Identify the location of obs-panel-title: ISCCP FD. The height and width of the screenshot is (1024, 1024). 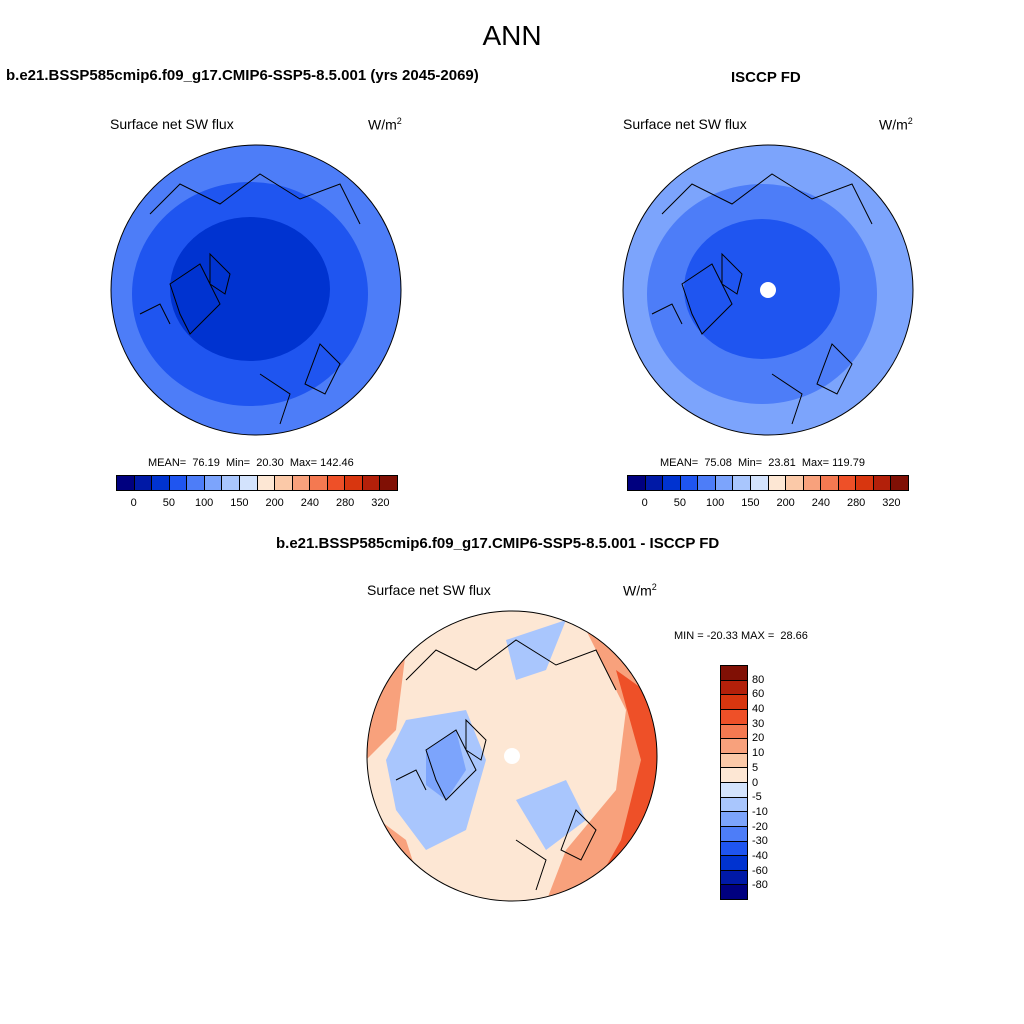
(766, 77).